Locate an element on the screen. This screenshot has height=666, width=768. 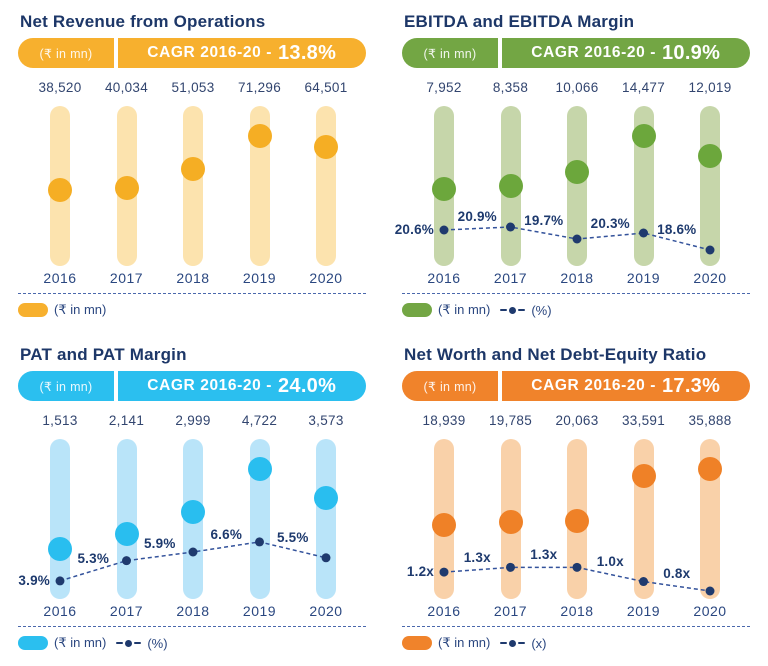
cagr-badge: (₹ in mn) CAGR 2016-20 - 24.0% is located at coordinates (192, 386).